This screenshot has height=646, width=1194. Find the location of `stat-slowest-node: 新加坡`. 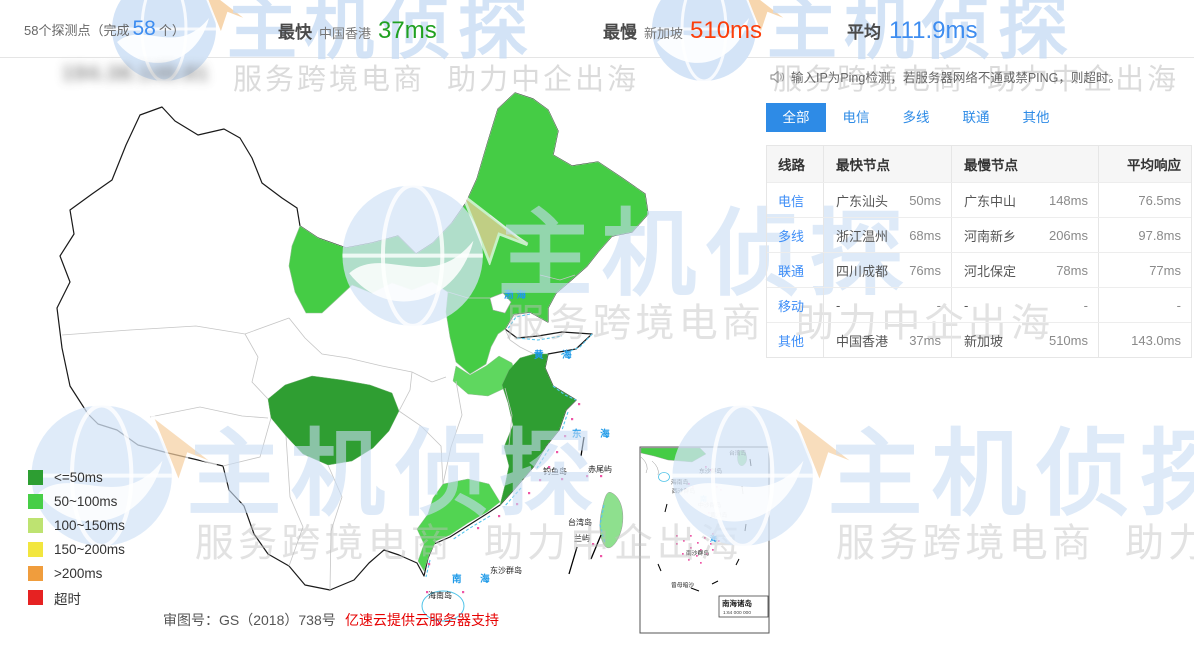

stat-slowest-node: 新加坡 is located at coordinates (664, 33).